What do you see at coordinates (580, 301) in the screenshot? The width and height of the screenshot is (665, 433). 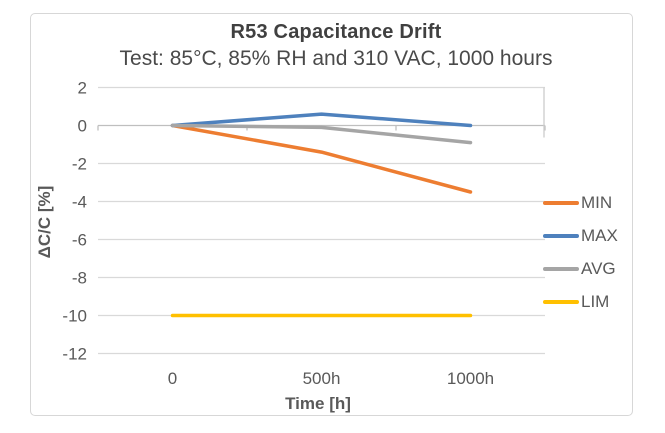 I see `legend-item-lim: LIM` at bounding box center [580, 301].